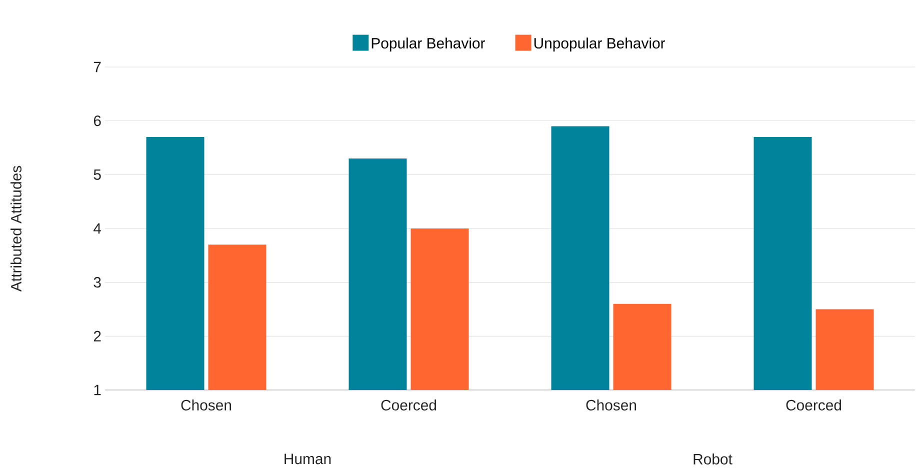  Describe the element at coordinates (428, 45) in the screenshot. I see `legend-label: Popular Behavior` at that location.